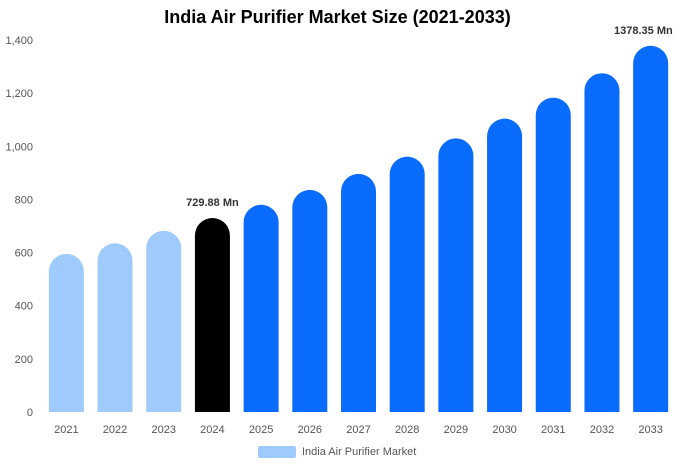 Image resolution: width=675 pixels, height=469 pixels. What do you see at coordinates (212, 203) in the screenshot?
I see `data-label-2024: 729.88 Mn` at bounding box center [212, 203].